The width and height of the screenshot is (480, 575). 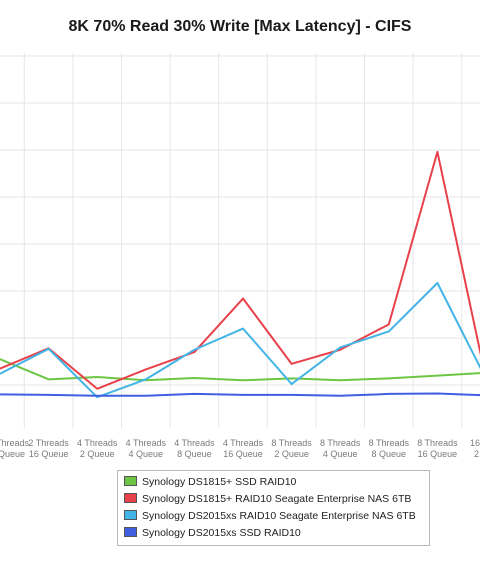 I want to click on legend-label: Synology DS1815+ SSD RAID10, so click(x=219, y=482).